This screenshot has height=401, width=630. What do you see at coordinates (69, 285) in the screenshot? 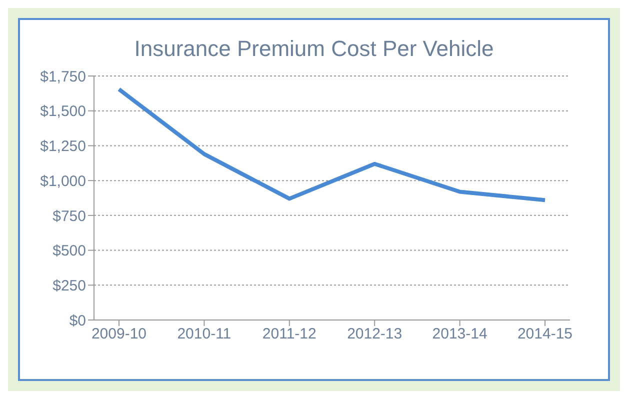
I see `y-tick-label: $250` at bounding box center [69, 285].